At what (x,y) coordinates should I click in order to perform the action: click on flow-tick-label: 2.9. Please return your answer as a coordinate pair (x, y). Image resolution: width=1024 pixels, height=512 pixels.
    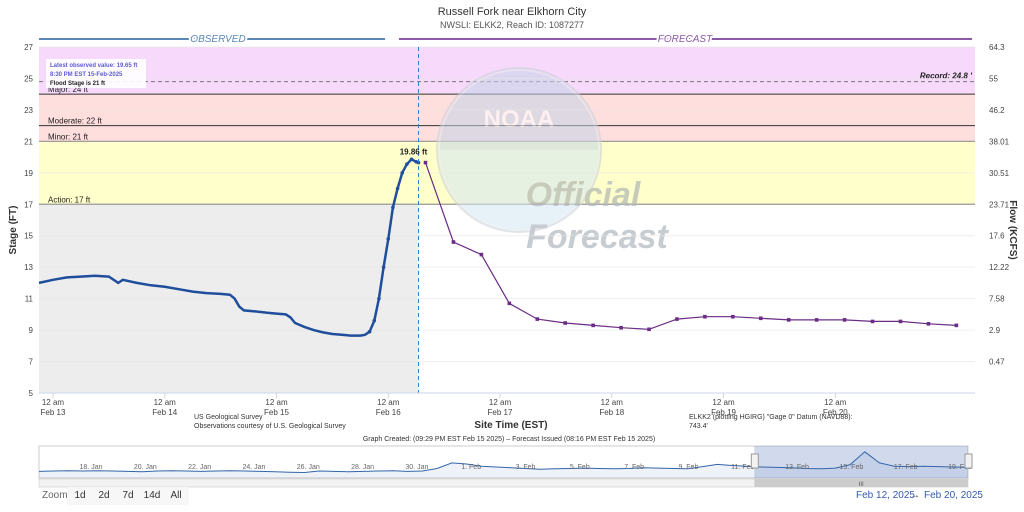
    Looking at the image, I should click on (995, 330).